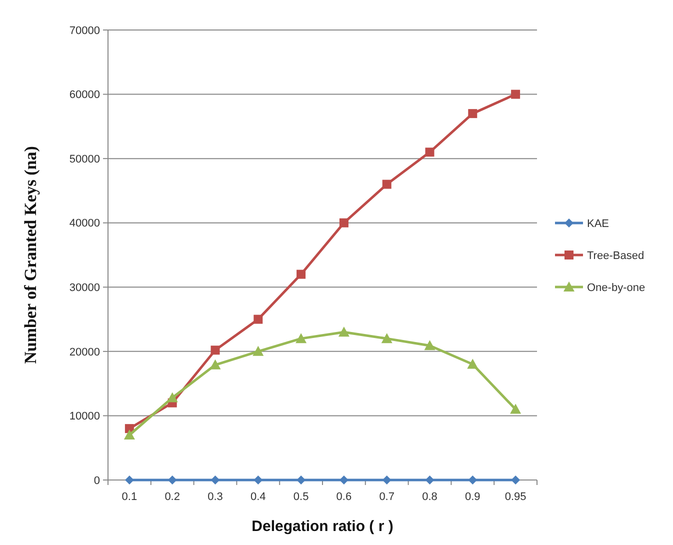 The width and height of the screenshot is (673, 545). Describe the element at coordinates (430, 497) in the screenshot. I see `x-tick-label: 0.8` at that location.